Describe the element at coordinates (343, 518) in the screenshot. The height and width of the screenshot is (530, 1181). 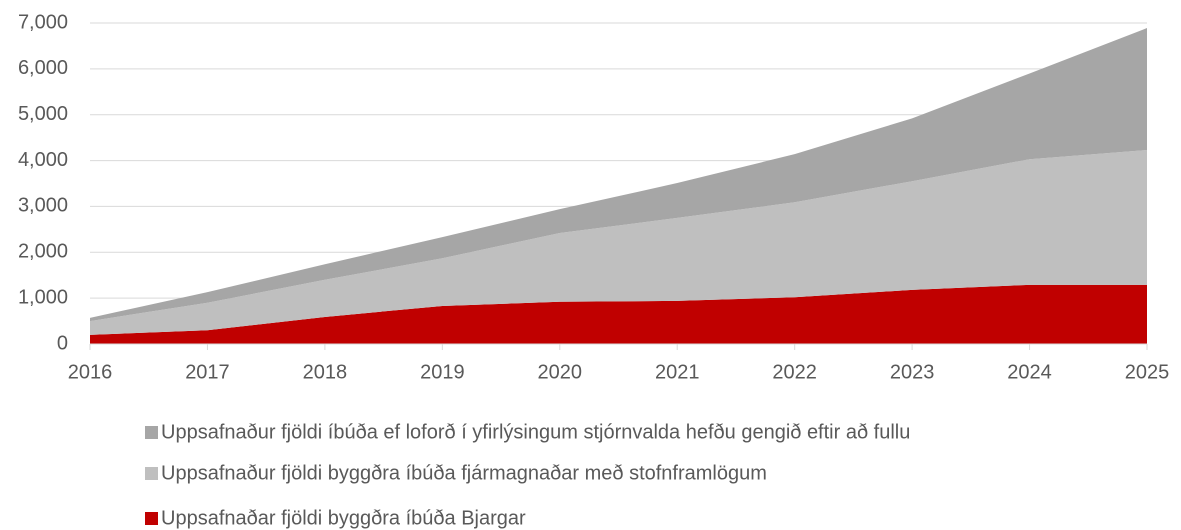
I see `legend-label: Uppsafnaðar fjöldi byggðra íbúða Bjargar` at that location.